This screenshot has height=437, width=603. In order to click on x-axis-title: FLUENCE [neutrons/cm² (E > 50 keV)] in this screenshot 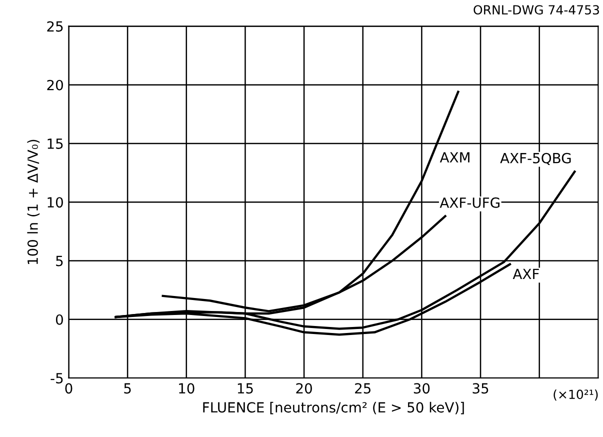, I will do `click(333, 408)`.